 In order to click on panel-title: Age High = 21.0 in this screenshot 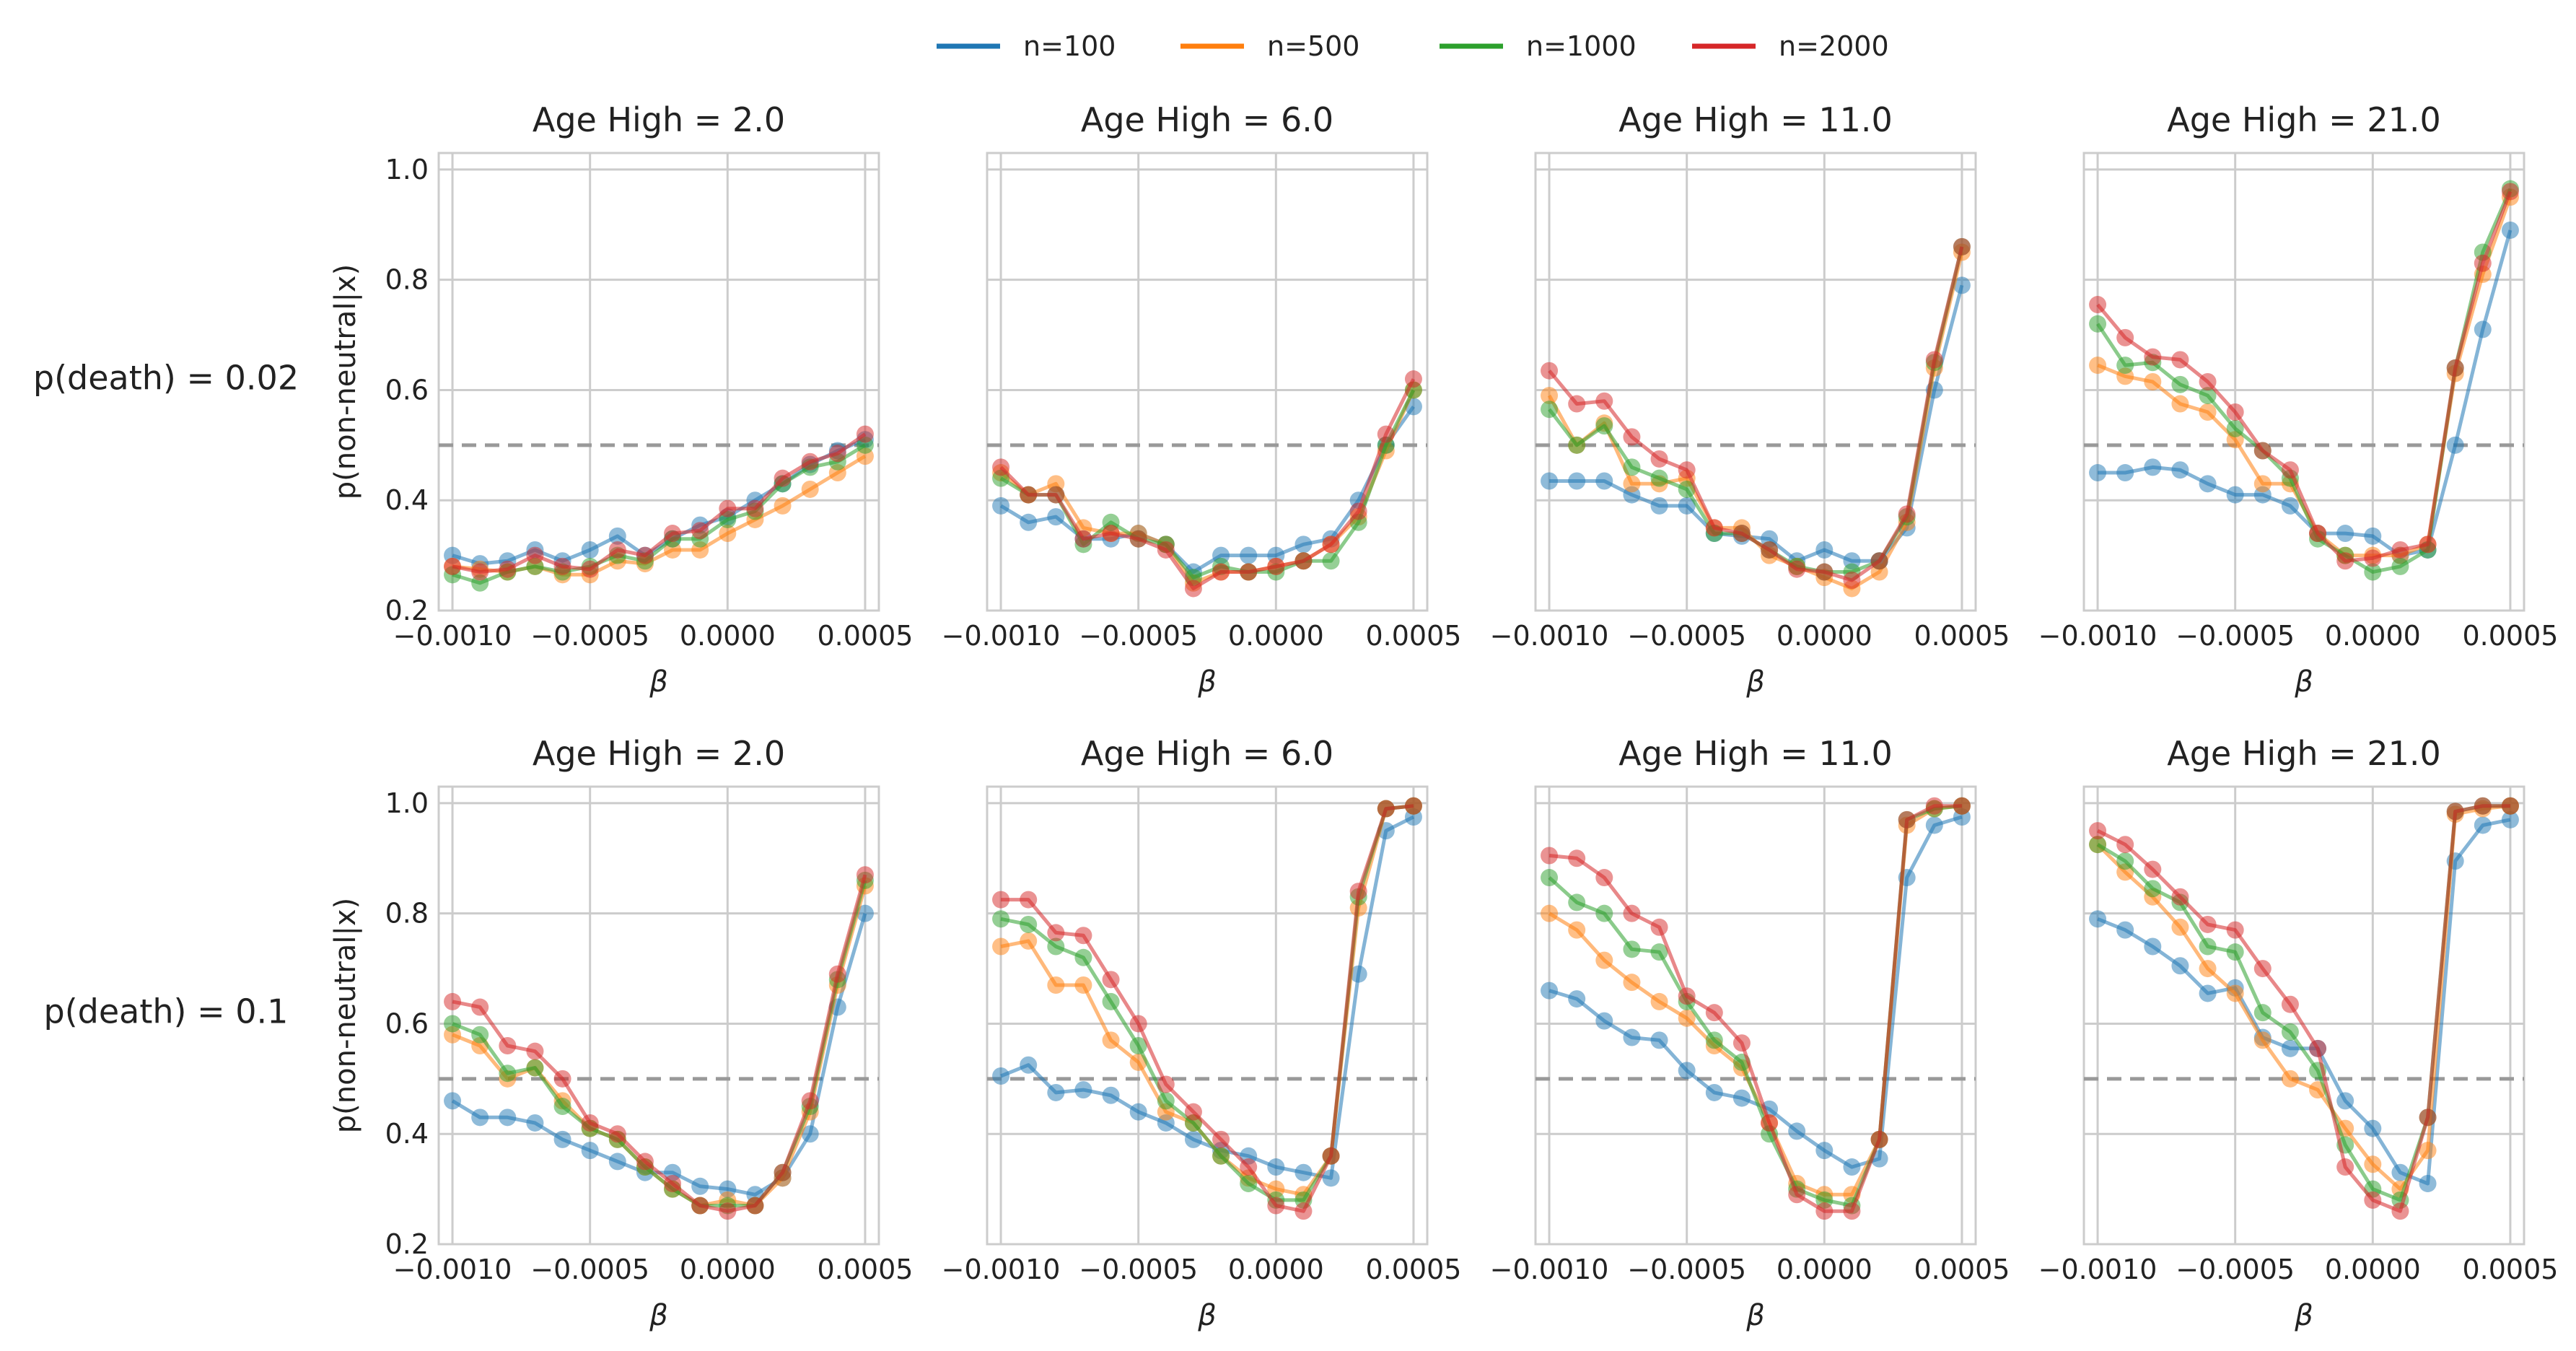, I will do `click(2304, 753)`.